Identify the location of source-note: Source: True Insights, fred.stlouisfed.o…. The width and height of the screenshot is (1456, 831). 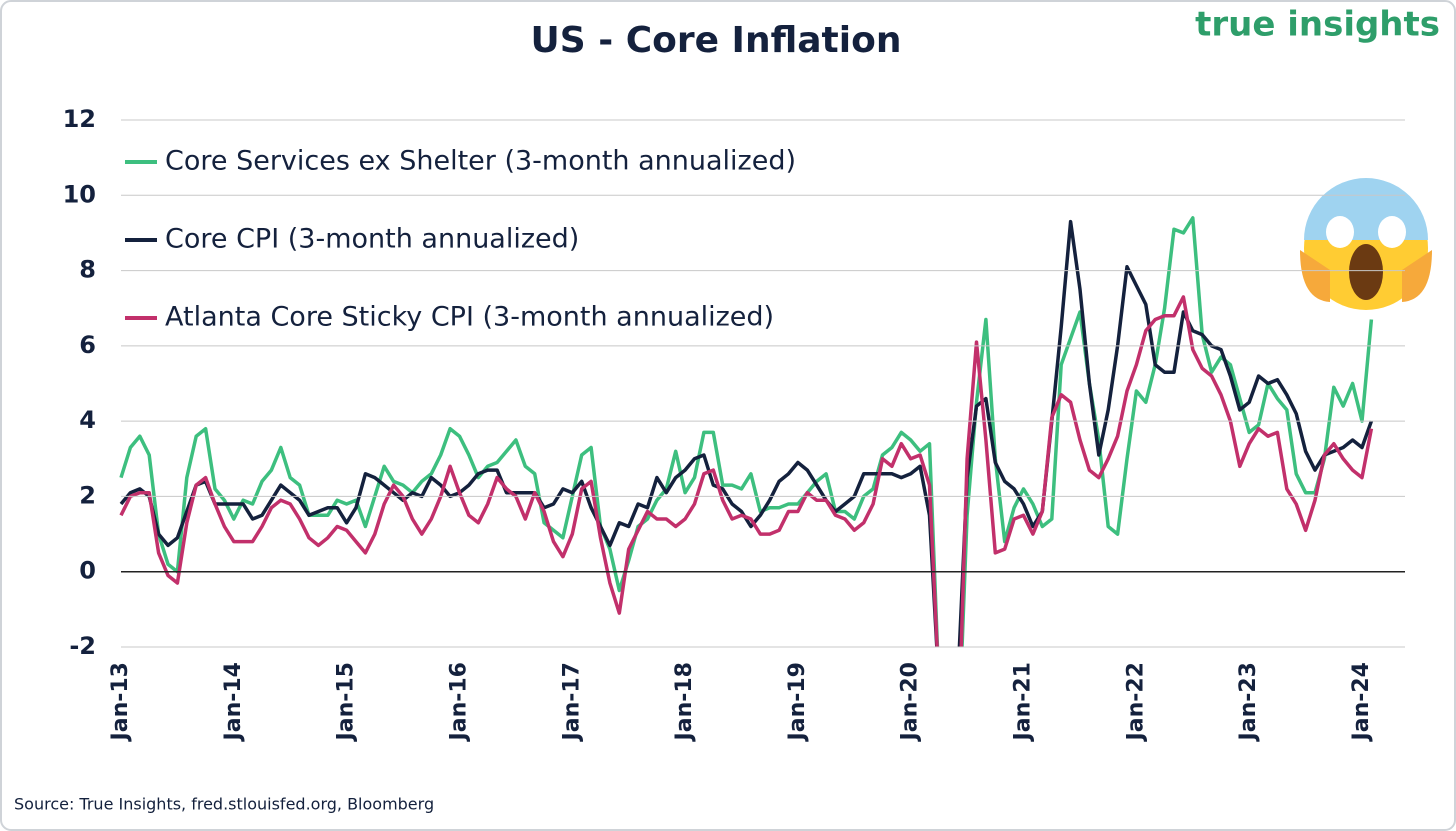
(224, 804).